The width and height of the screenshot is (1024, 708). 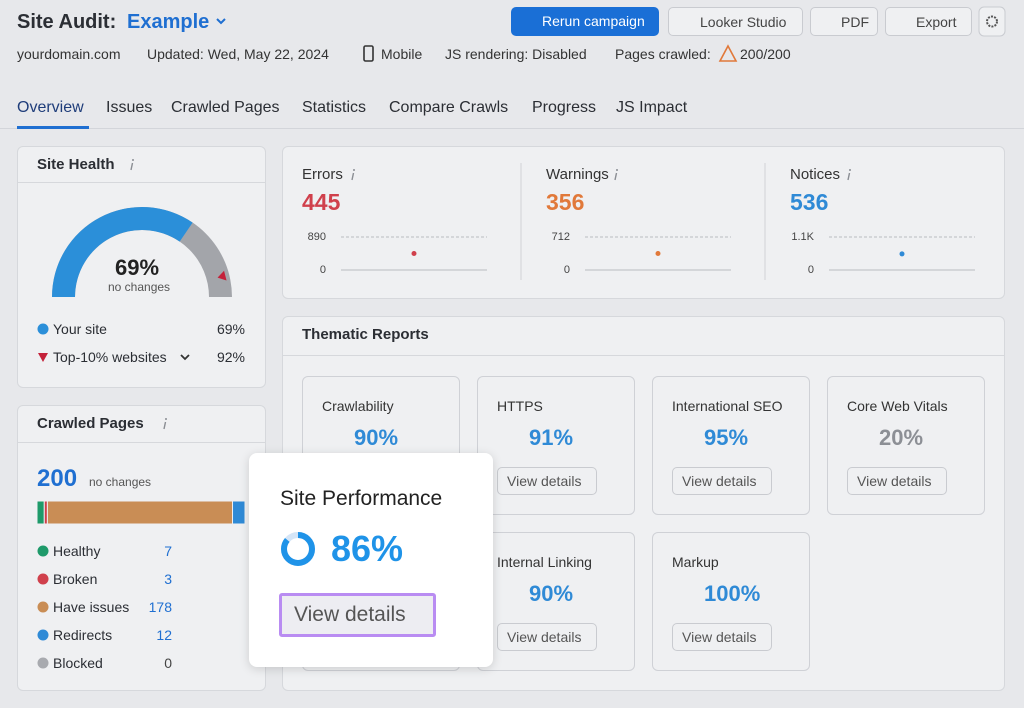 I want to click on tab: JS Impact, so click(x=652, y=107).